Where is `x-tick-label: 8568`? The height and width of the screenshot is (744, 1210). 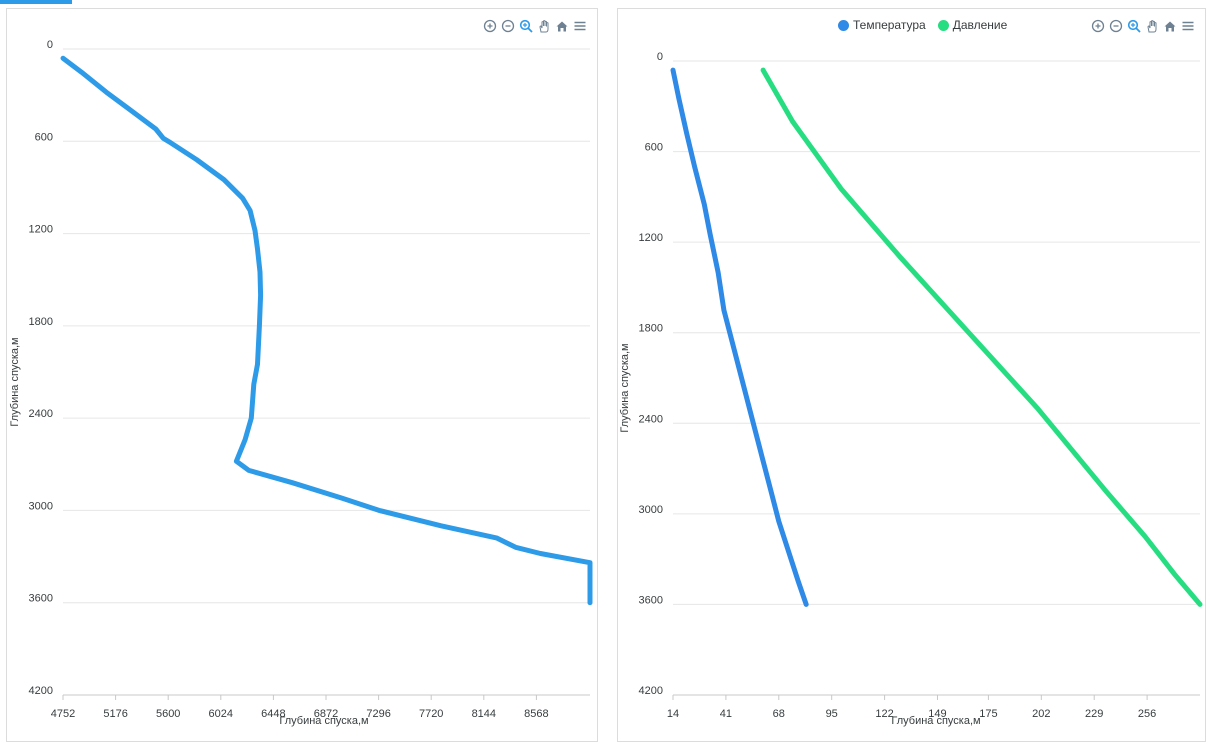 x-tick-label: 8568 is located at coordinates (536, 714).